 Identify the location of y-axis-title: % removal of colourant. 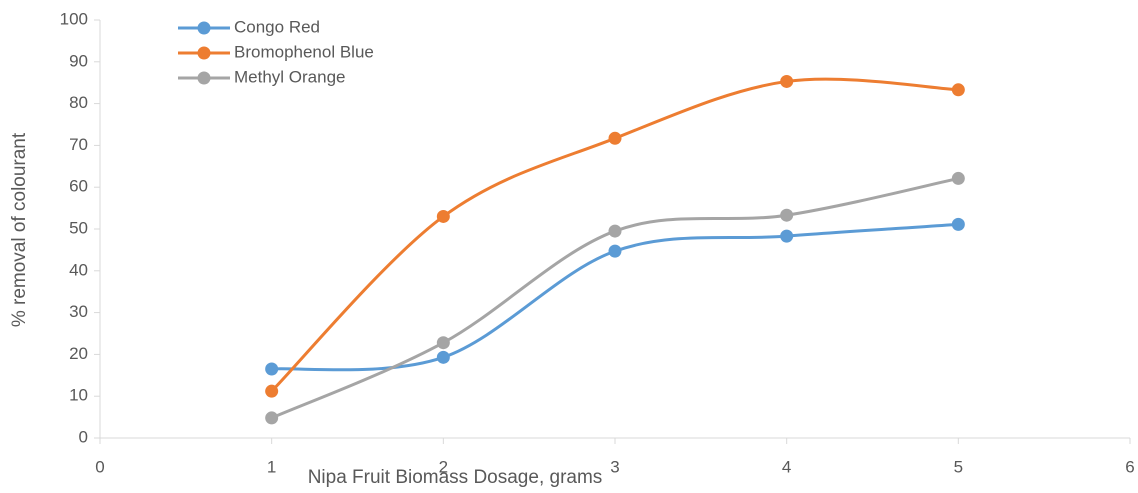
(19, 229).